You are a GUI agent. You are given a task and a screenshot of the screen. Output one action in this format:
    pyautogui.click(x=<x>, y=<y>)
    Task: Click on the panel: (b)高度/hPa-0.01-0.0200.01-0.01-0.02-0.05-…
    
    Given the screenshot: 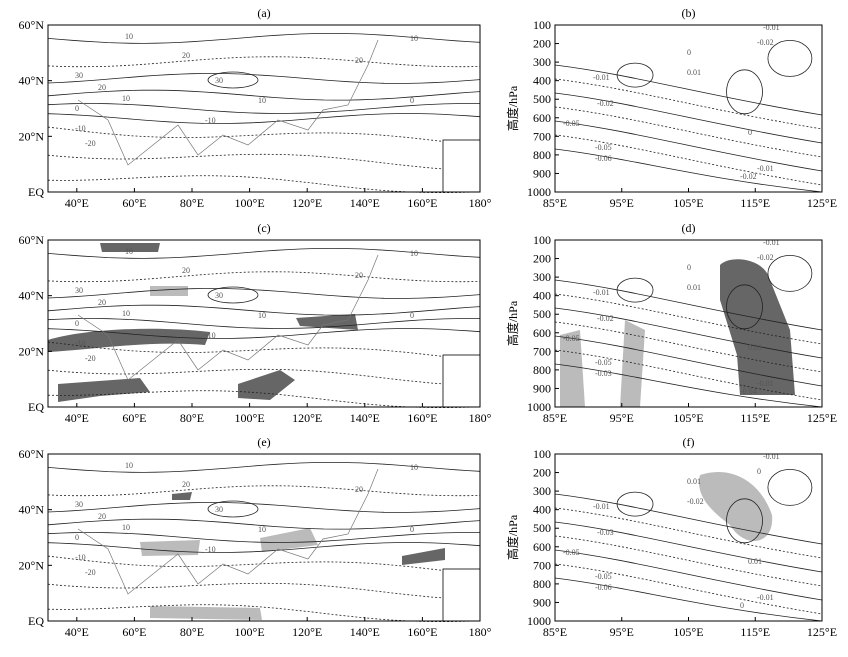 What is the action you would take?
    pyautogui.click(x=671, y=108)
    